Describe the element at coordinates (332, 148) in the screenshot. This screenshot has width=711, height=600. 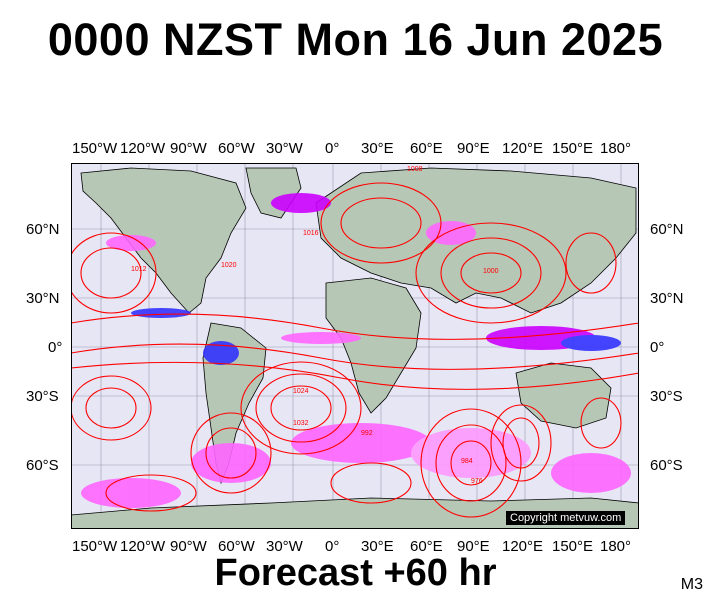
I see `lon-label-top: 0°` at that location.